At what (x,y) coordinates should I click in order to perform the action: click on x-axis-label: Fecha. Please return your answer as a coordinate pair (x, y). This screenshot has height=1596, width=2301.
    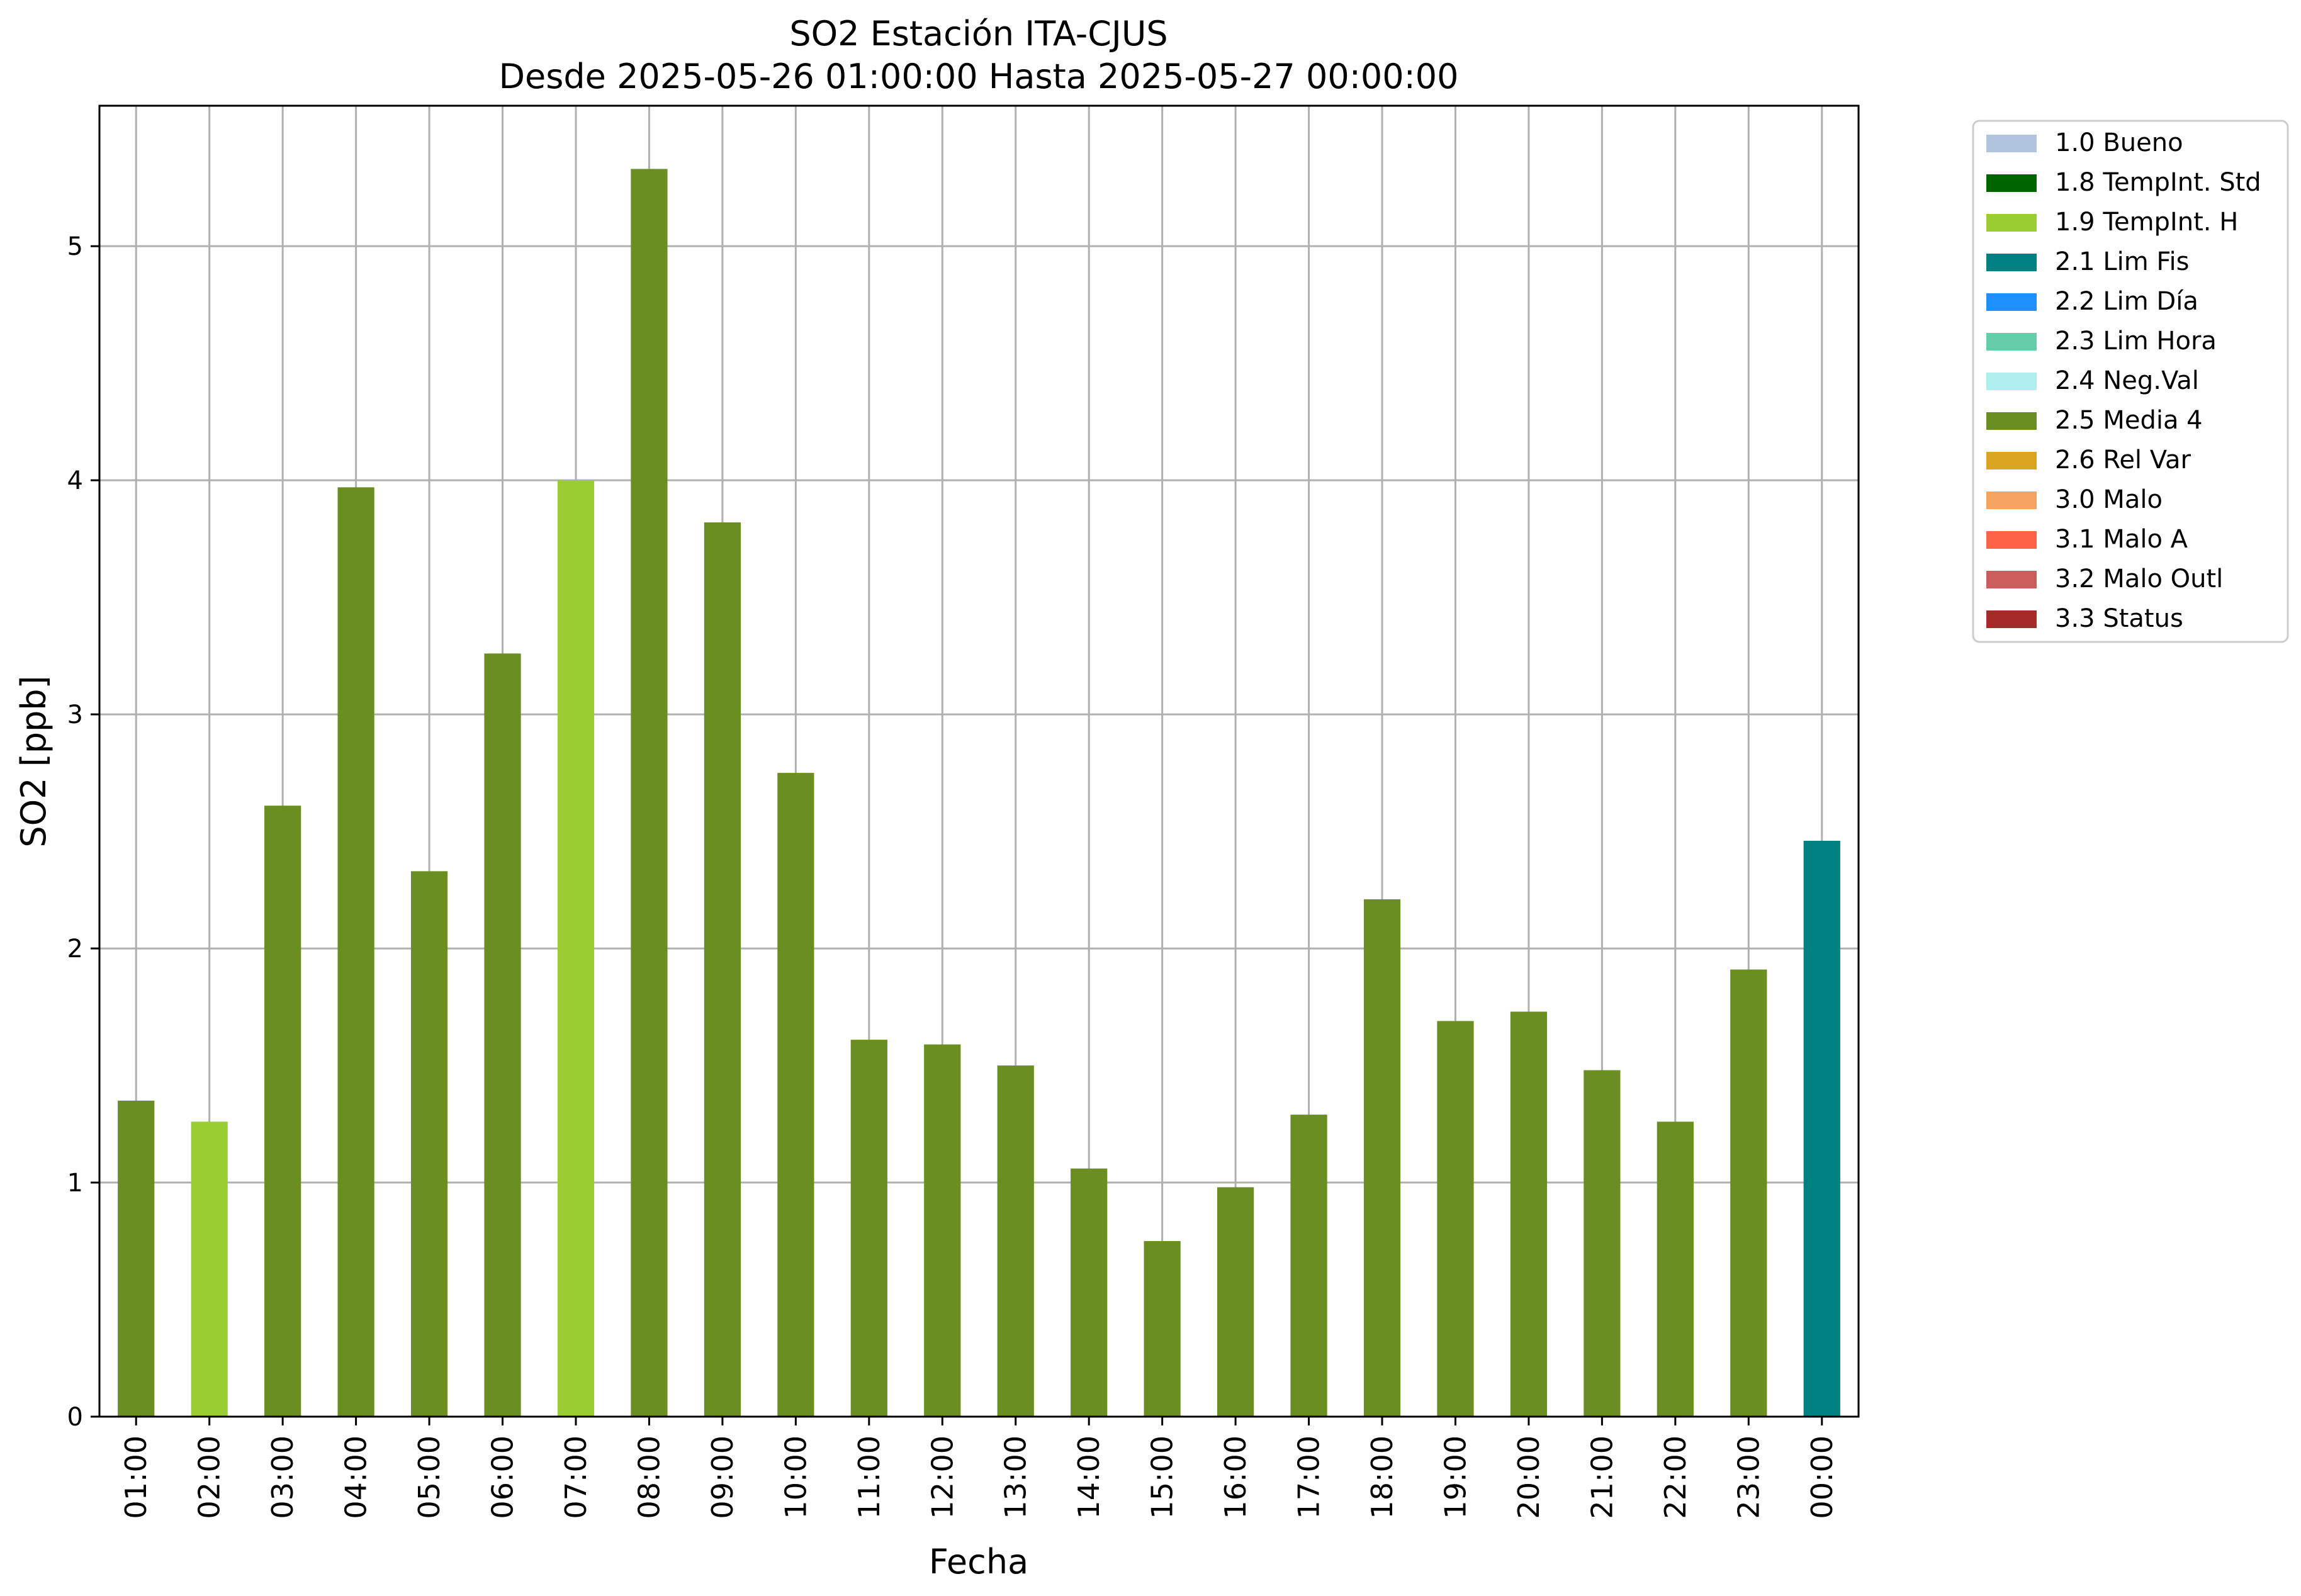
    Looking at the image, I should click on (979, 1562).